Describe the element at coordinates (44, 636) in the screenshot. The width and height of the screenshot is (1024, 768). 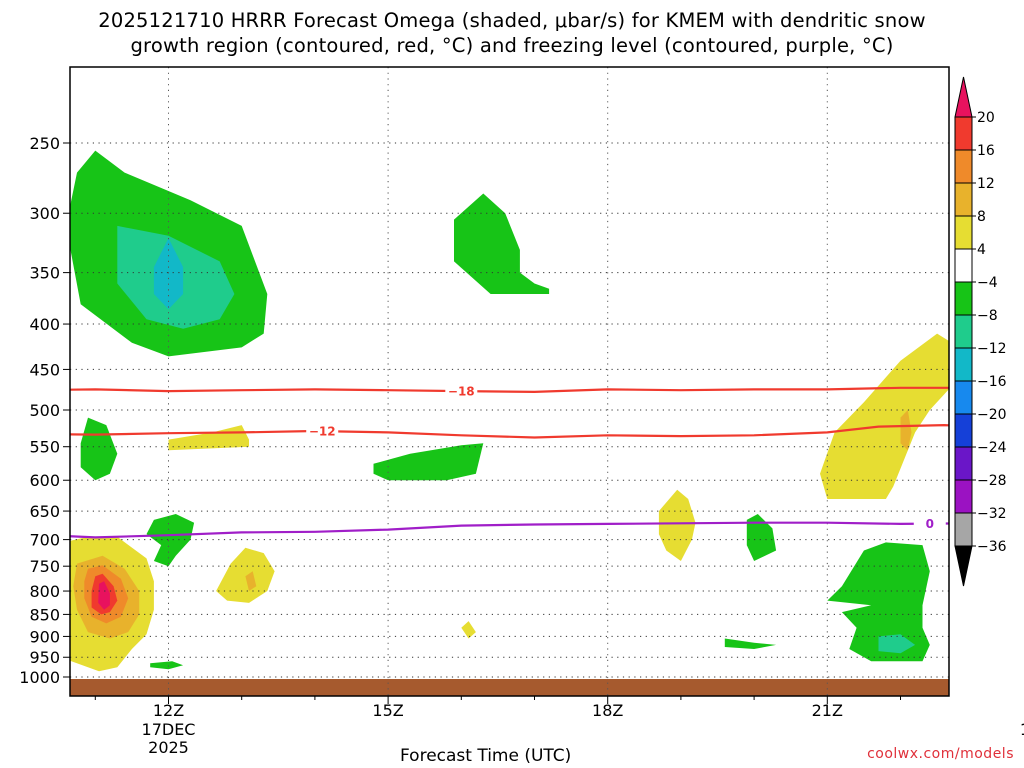
I see `y-tick-label-900: 900` at that location.